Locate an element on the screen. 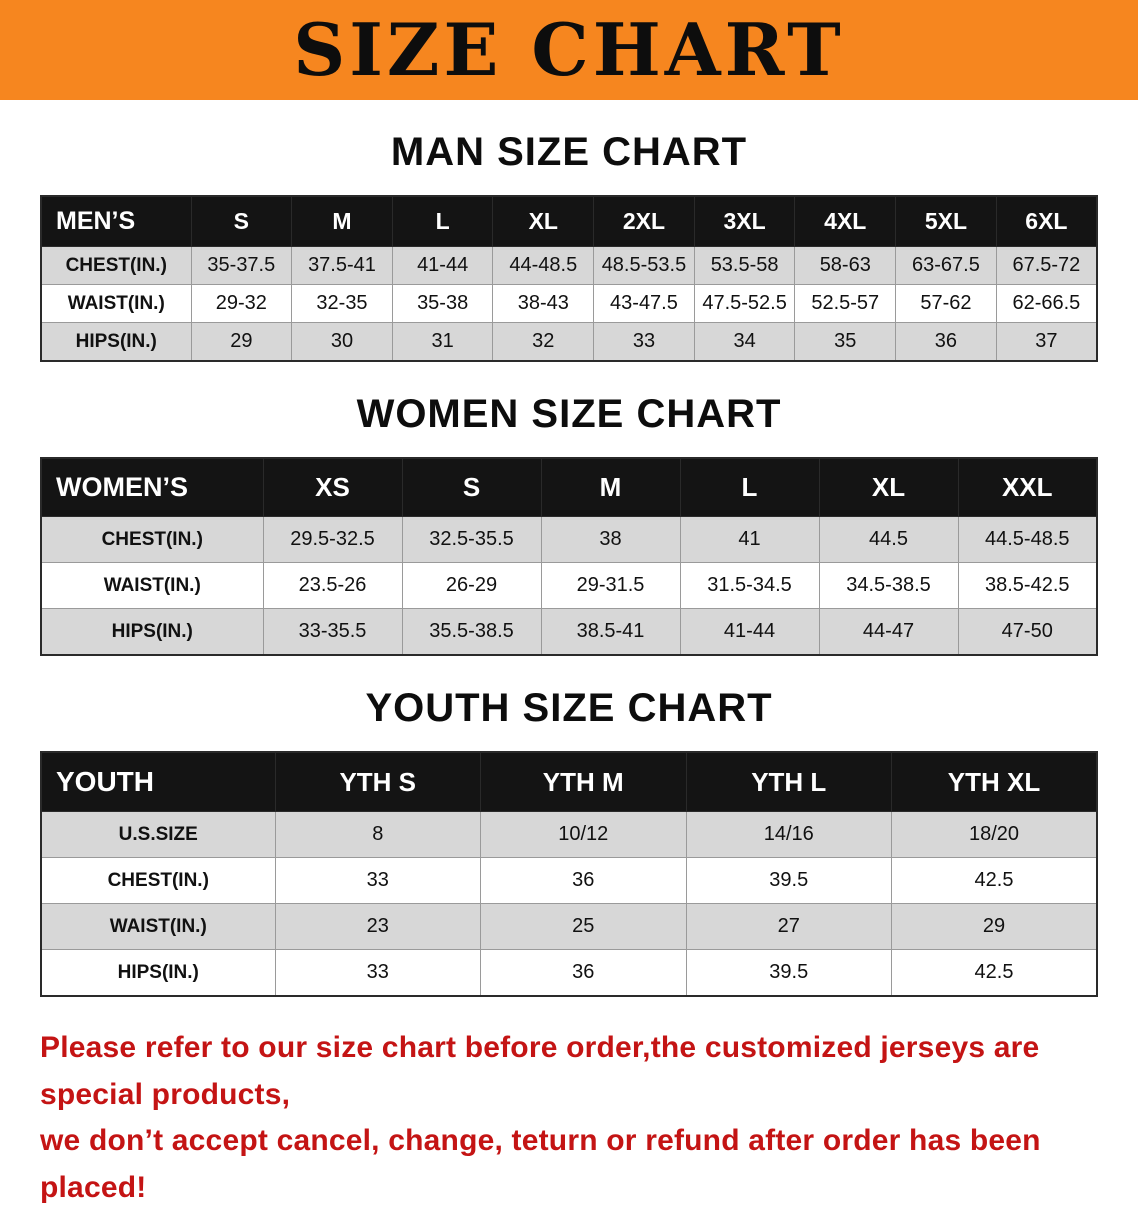  size-column-header: M is located at coordinates (610, 487).